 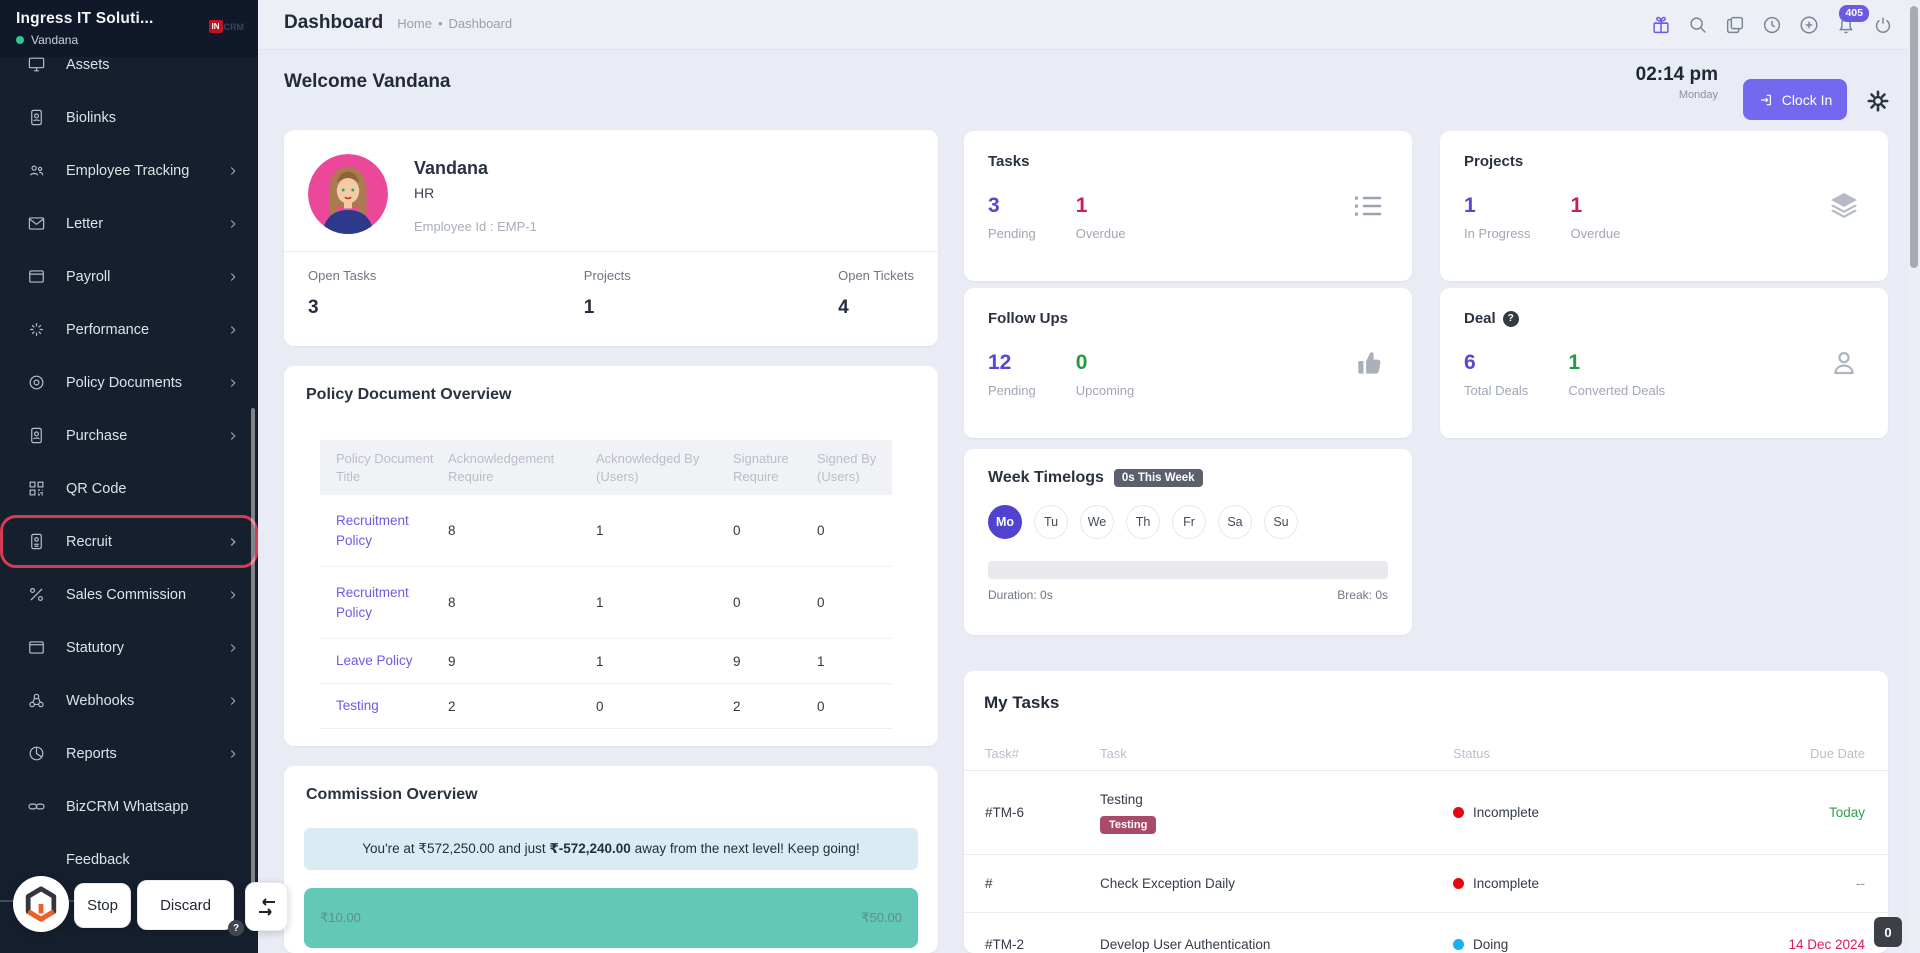 What do you see at coordinates (1698, 95) in the screenshot?
I see `time-day: Monday` at bounding box center [1698, 95].